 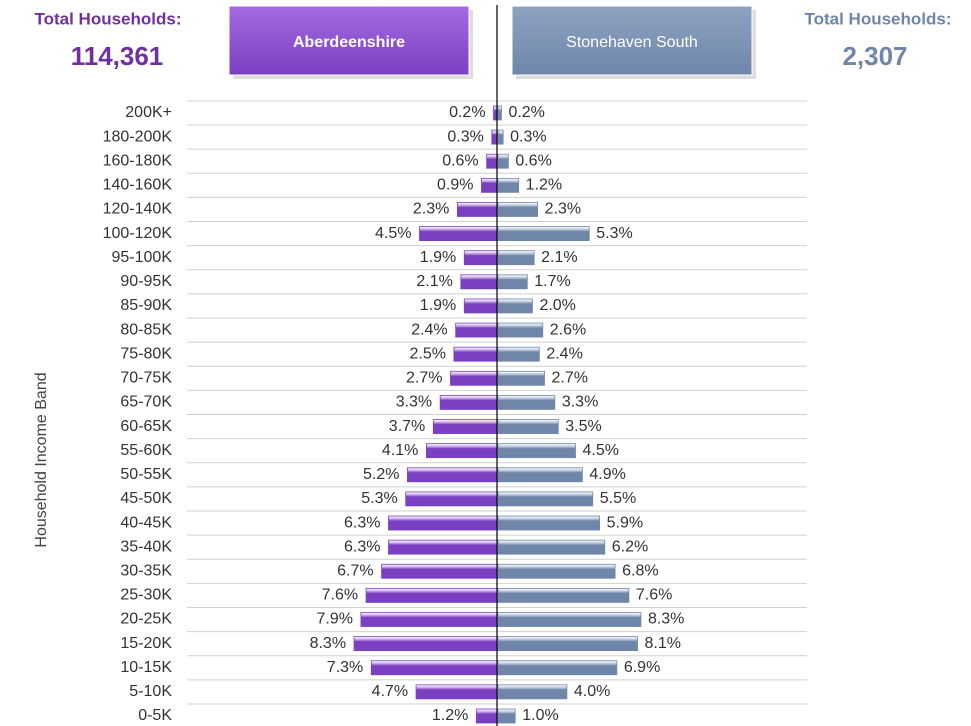 I want to click on value-label: 2.6%, so click(x=568, y=329).